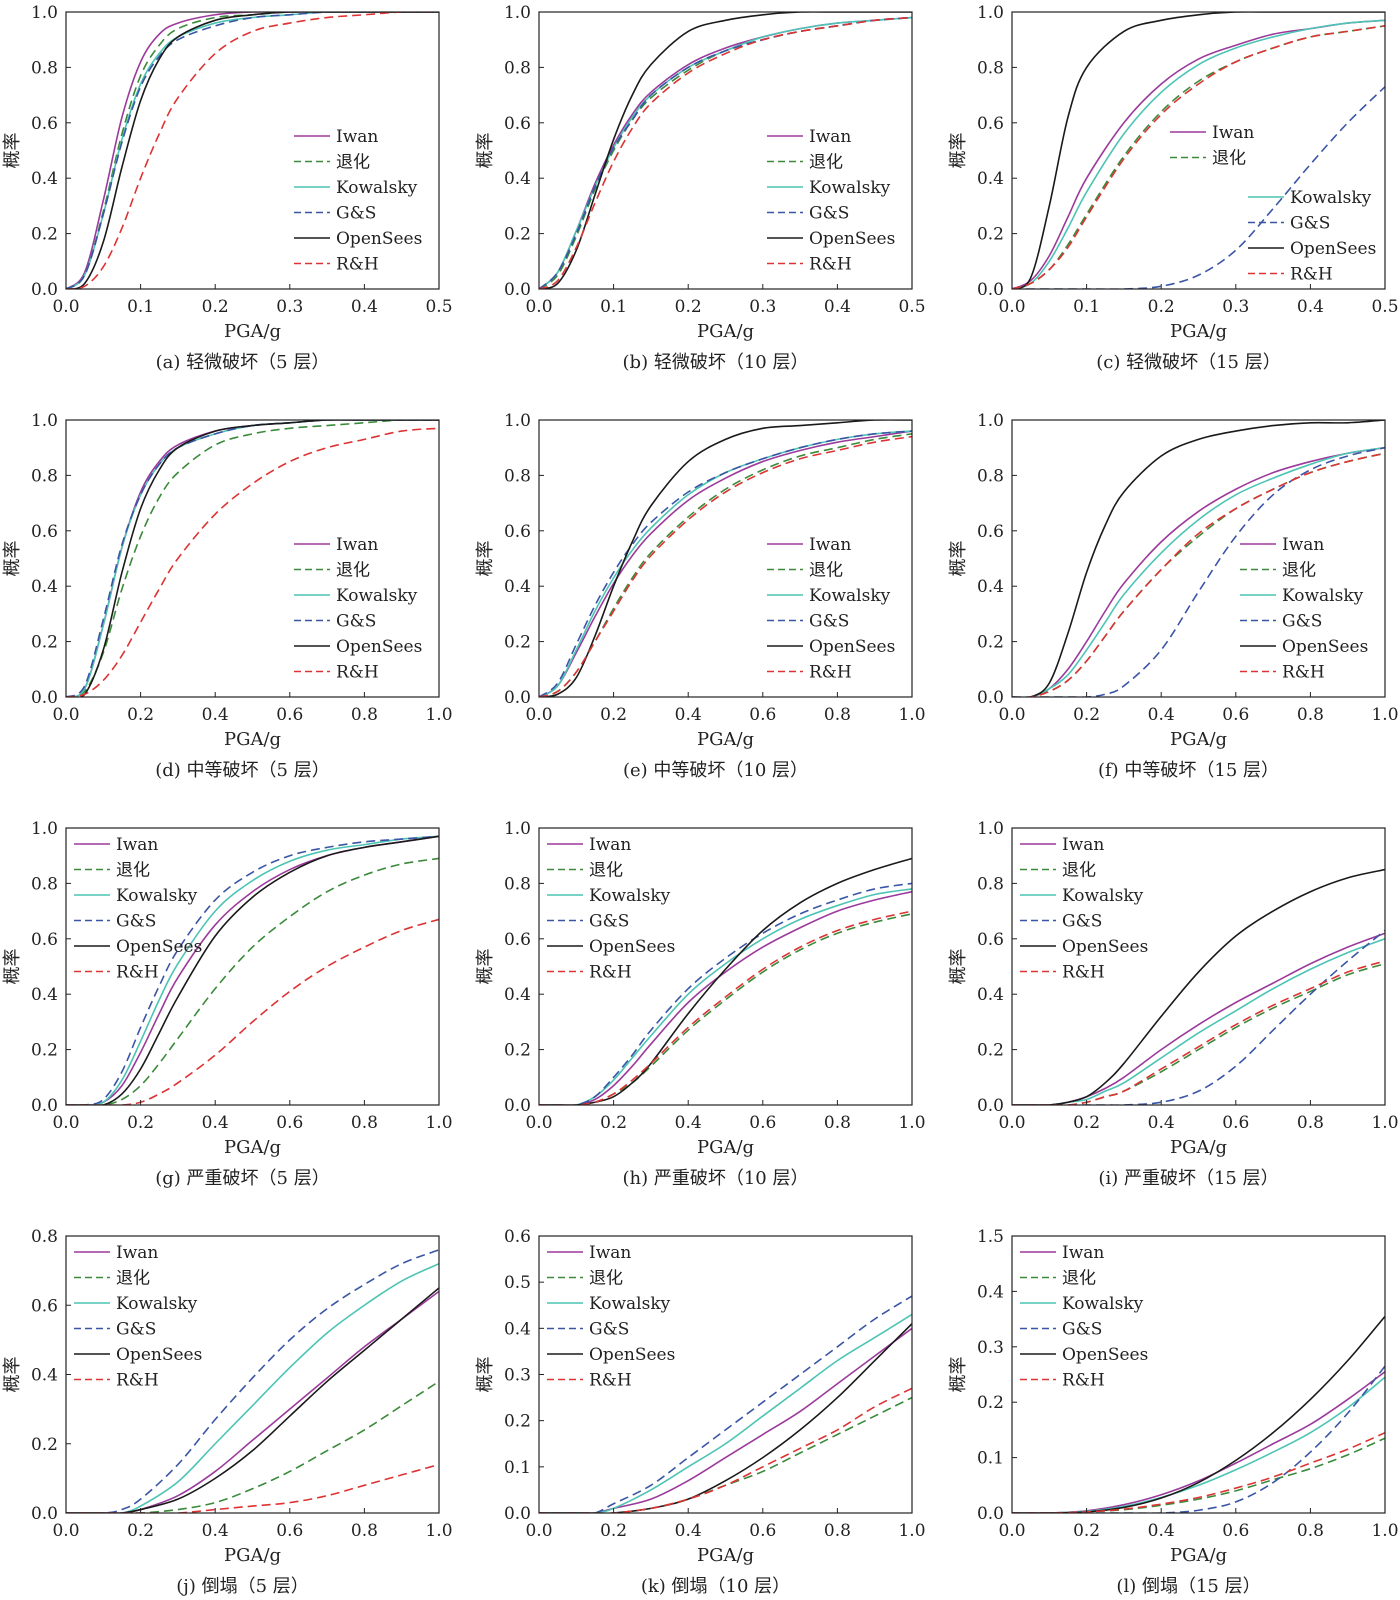  I want to click on x-tick-label: 0.1, so click(140, 307).